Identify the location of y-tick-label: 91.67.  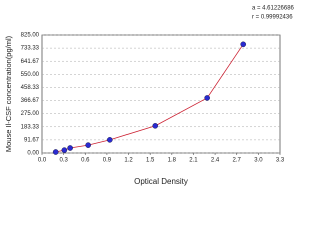
(32, 140).